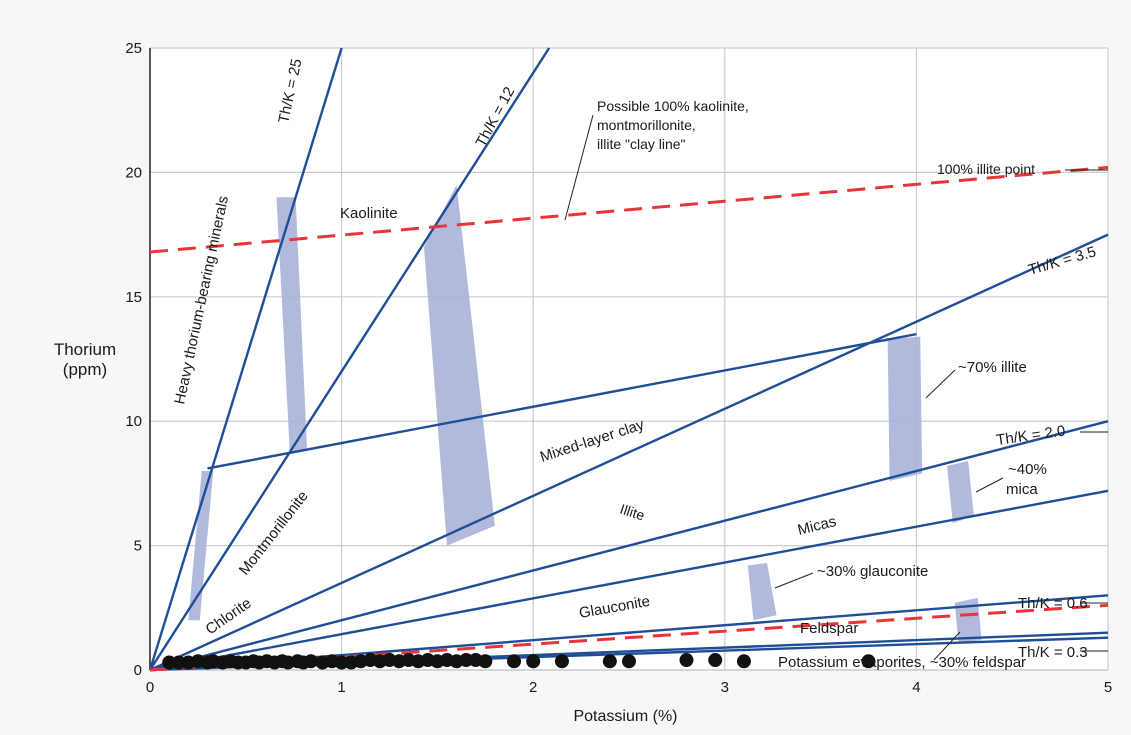  What do you see at coordinates (762, 592) in the screenshot?
I see `band-glauconite` at bounding box center [762, 592].